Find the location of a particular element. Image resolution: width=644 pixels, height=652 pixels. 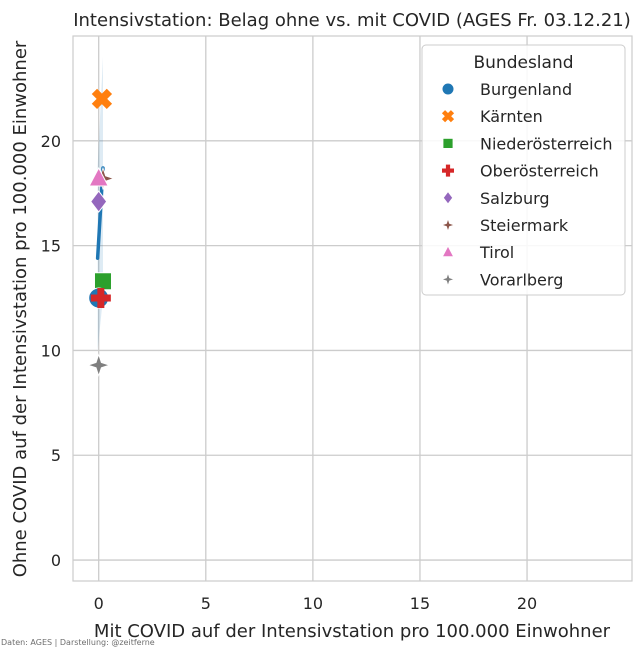

legend-label-kaernten: Kärnten is located at coordinates (511, 116).